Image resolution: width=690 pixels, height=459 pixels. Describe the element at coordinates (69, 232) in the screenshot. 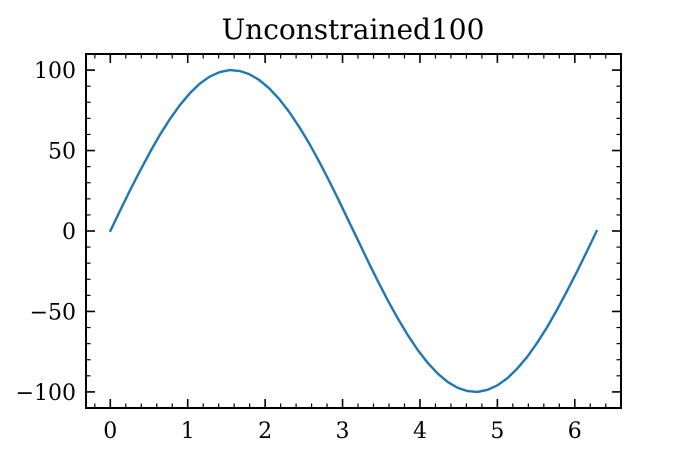

I see `y-tick-label: 0` at that location.